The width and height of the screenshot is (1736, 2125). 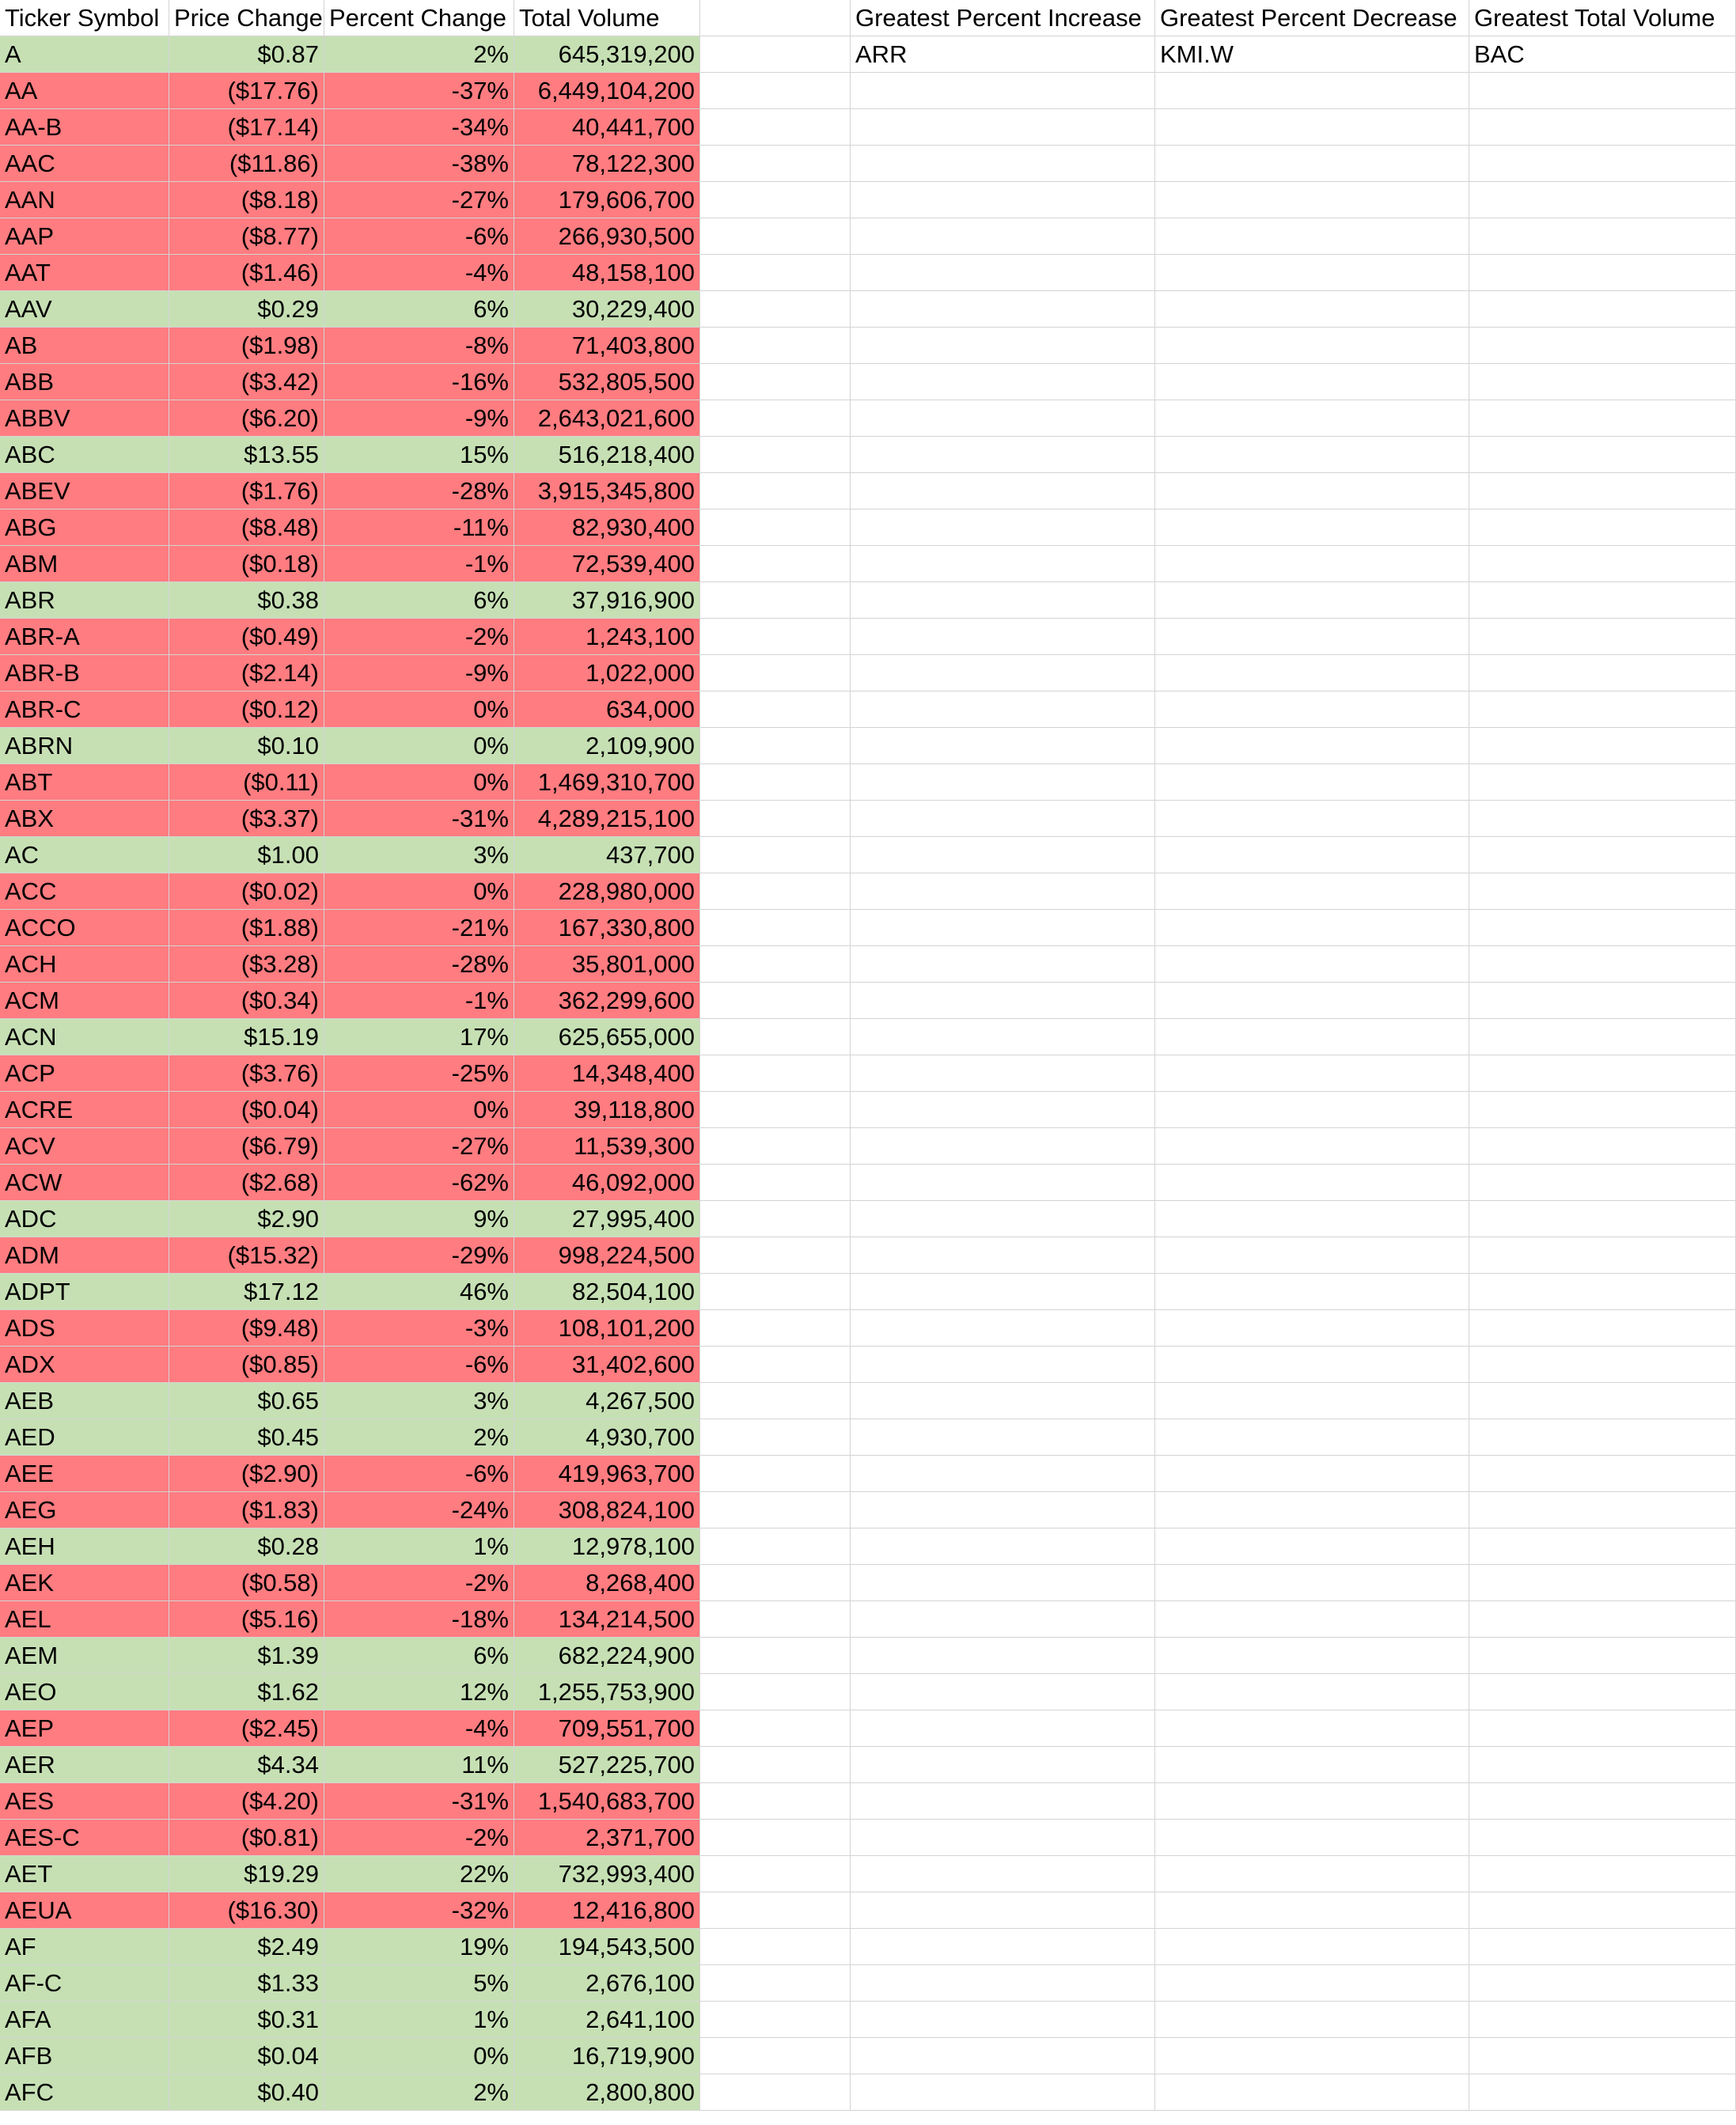 I want to click on total-volume-cell: 37,916,900, so click(x=607, y=600).